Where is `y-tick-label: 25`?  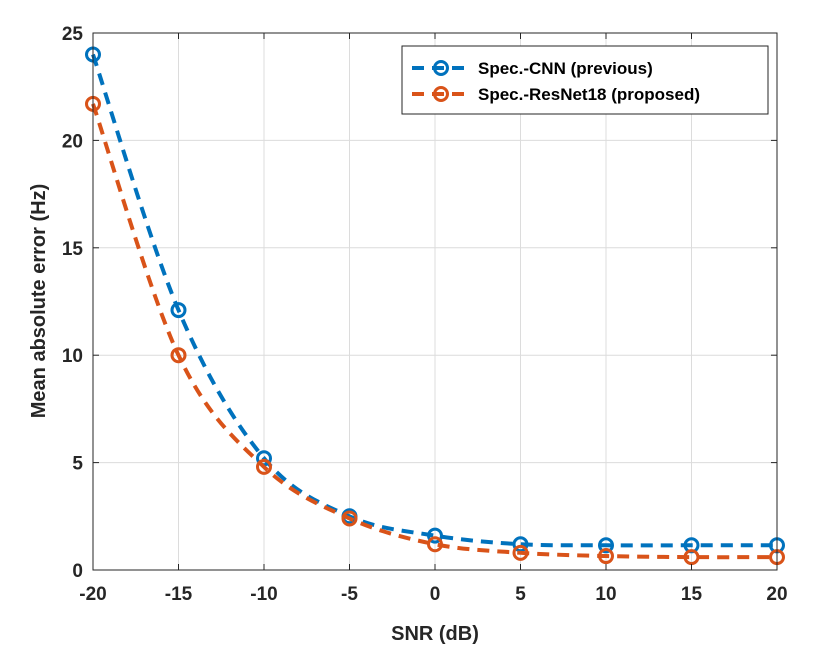 y-tick-label: 25 is located at coordinates (73, 34).